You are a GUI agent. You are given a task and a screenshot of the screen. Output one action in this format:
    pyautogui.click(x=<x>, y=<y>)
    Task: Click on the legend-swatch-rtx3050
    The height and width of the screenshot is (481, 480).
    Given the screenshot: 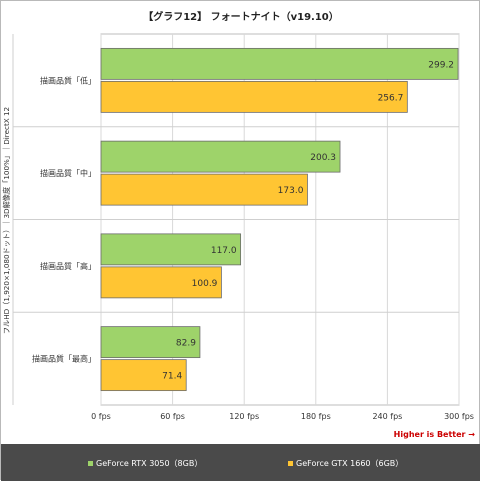 What is the action you would take?
    pyautogui.click(x=90, y=463)
    